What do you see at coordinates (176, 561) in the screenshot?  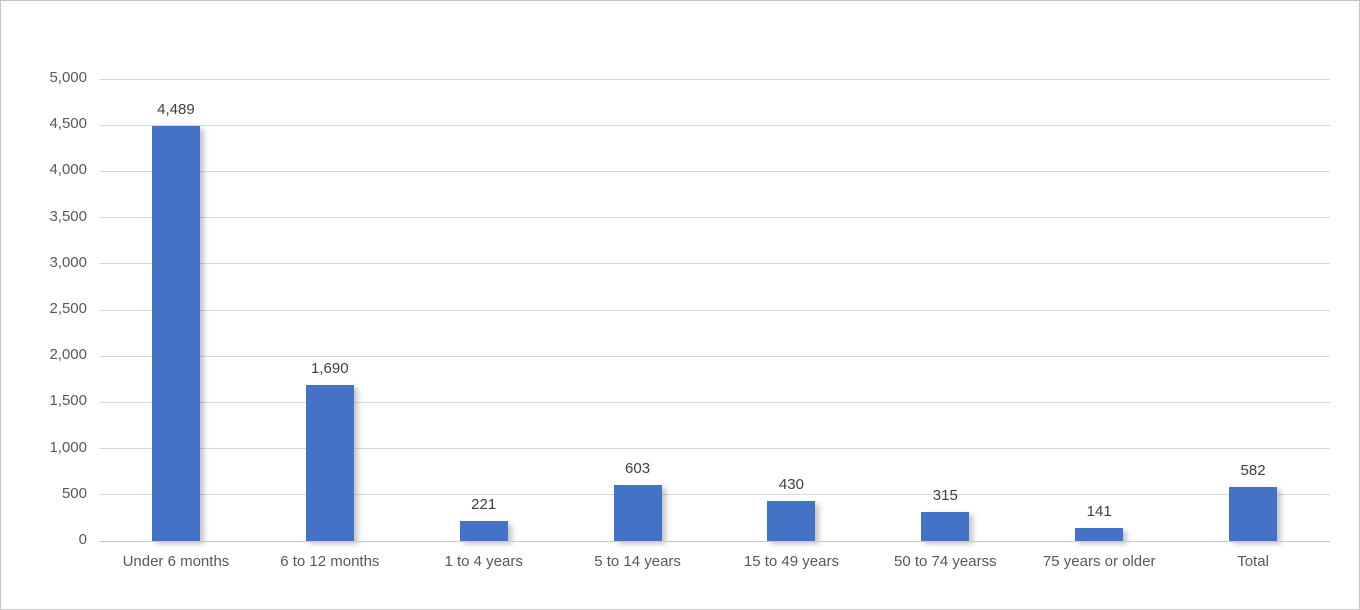 I see `x-tick-label: Under 6 months` at bounding box center [176, 561].